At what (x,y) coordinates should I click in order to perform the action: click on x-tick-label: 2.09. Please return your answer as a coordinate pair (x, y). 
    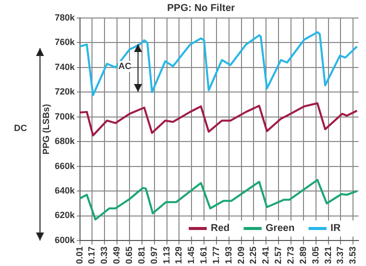
    Looking at the image, I should click on (241, 255).